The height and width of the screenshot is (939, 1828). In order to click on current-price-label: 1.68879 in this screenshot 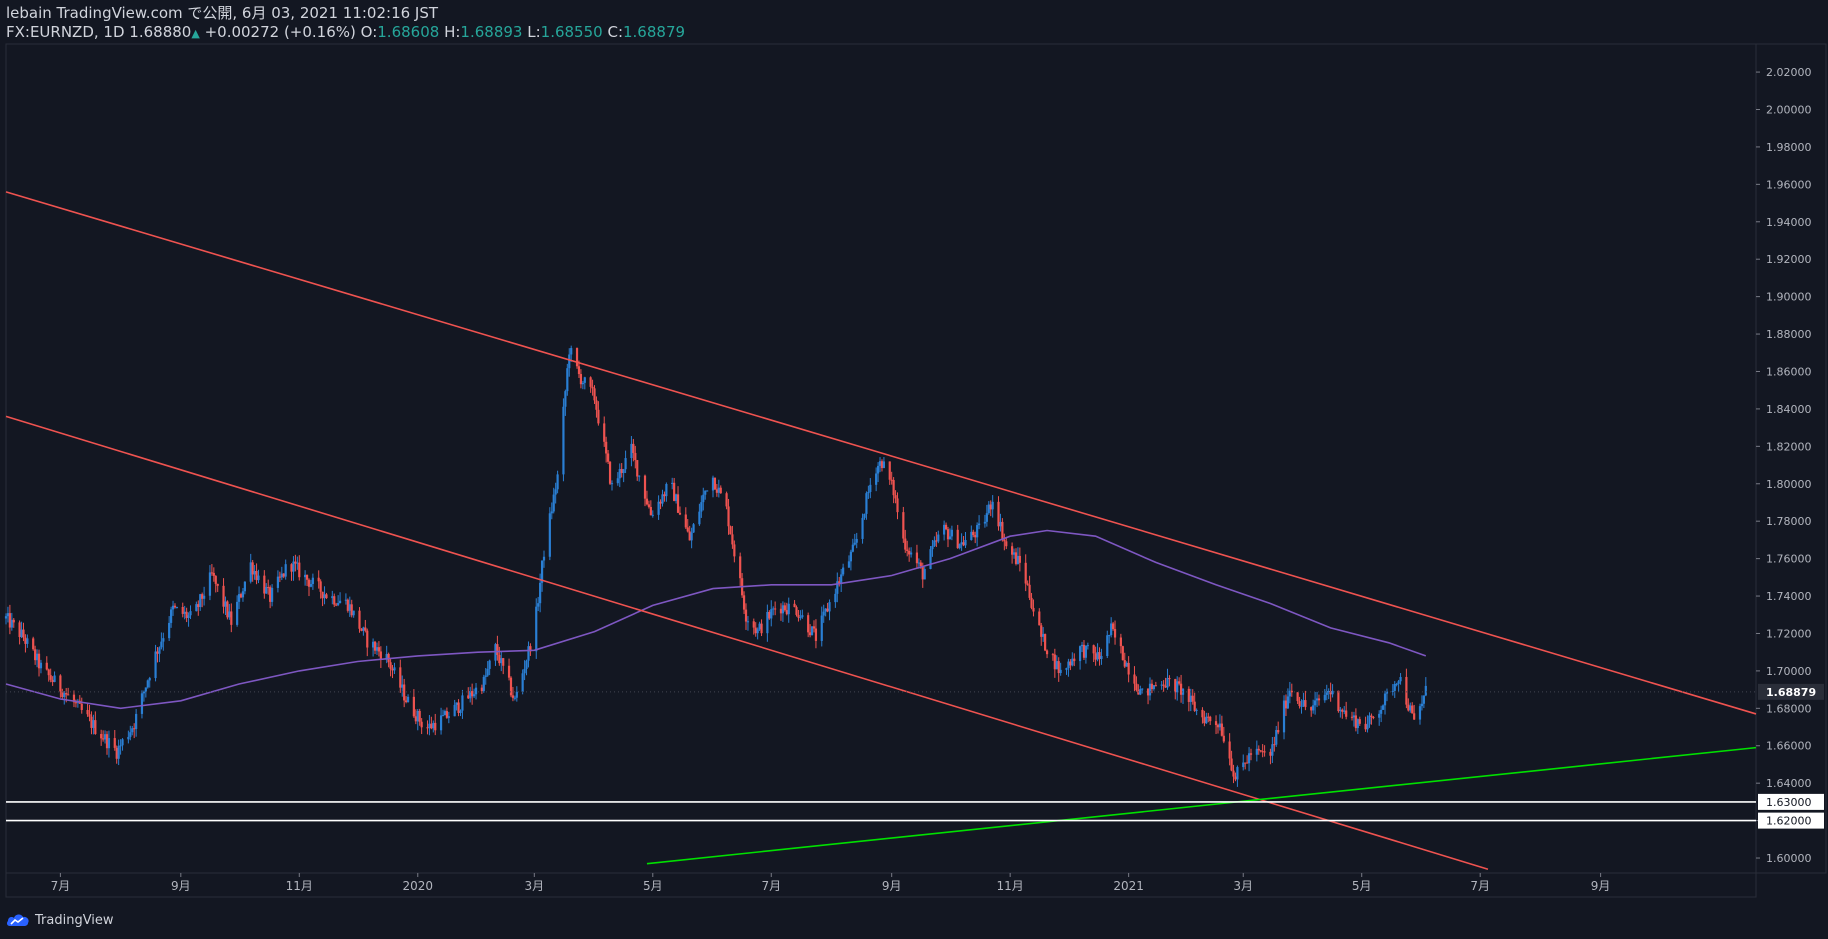, I will do `click(1791, 692)`.